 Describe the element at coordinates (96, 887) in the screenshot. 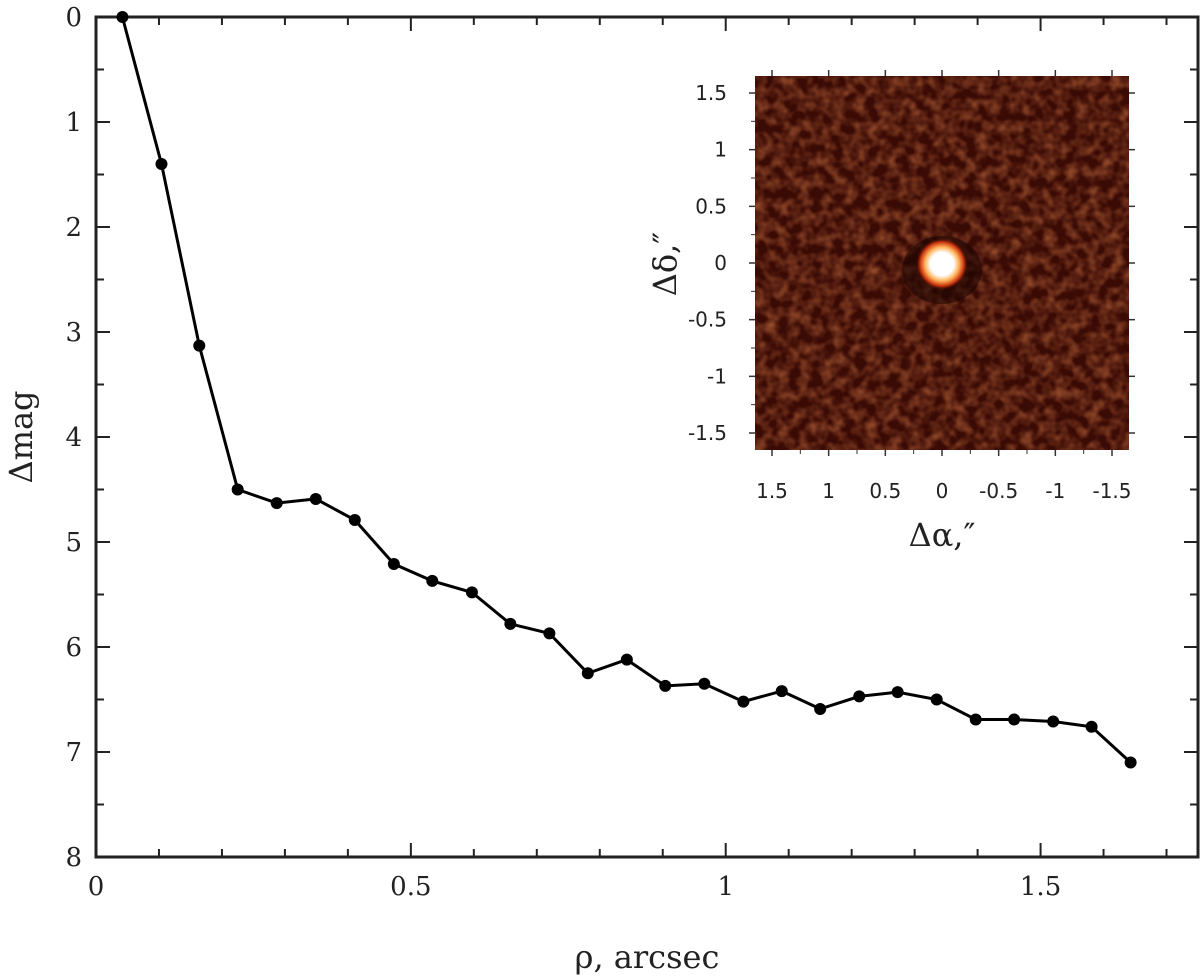

I see `x-tick-label: 0` at that location.